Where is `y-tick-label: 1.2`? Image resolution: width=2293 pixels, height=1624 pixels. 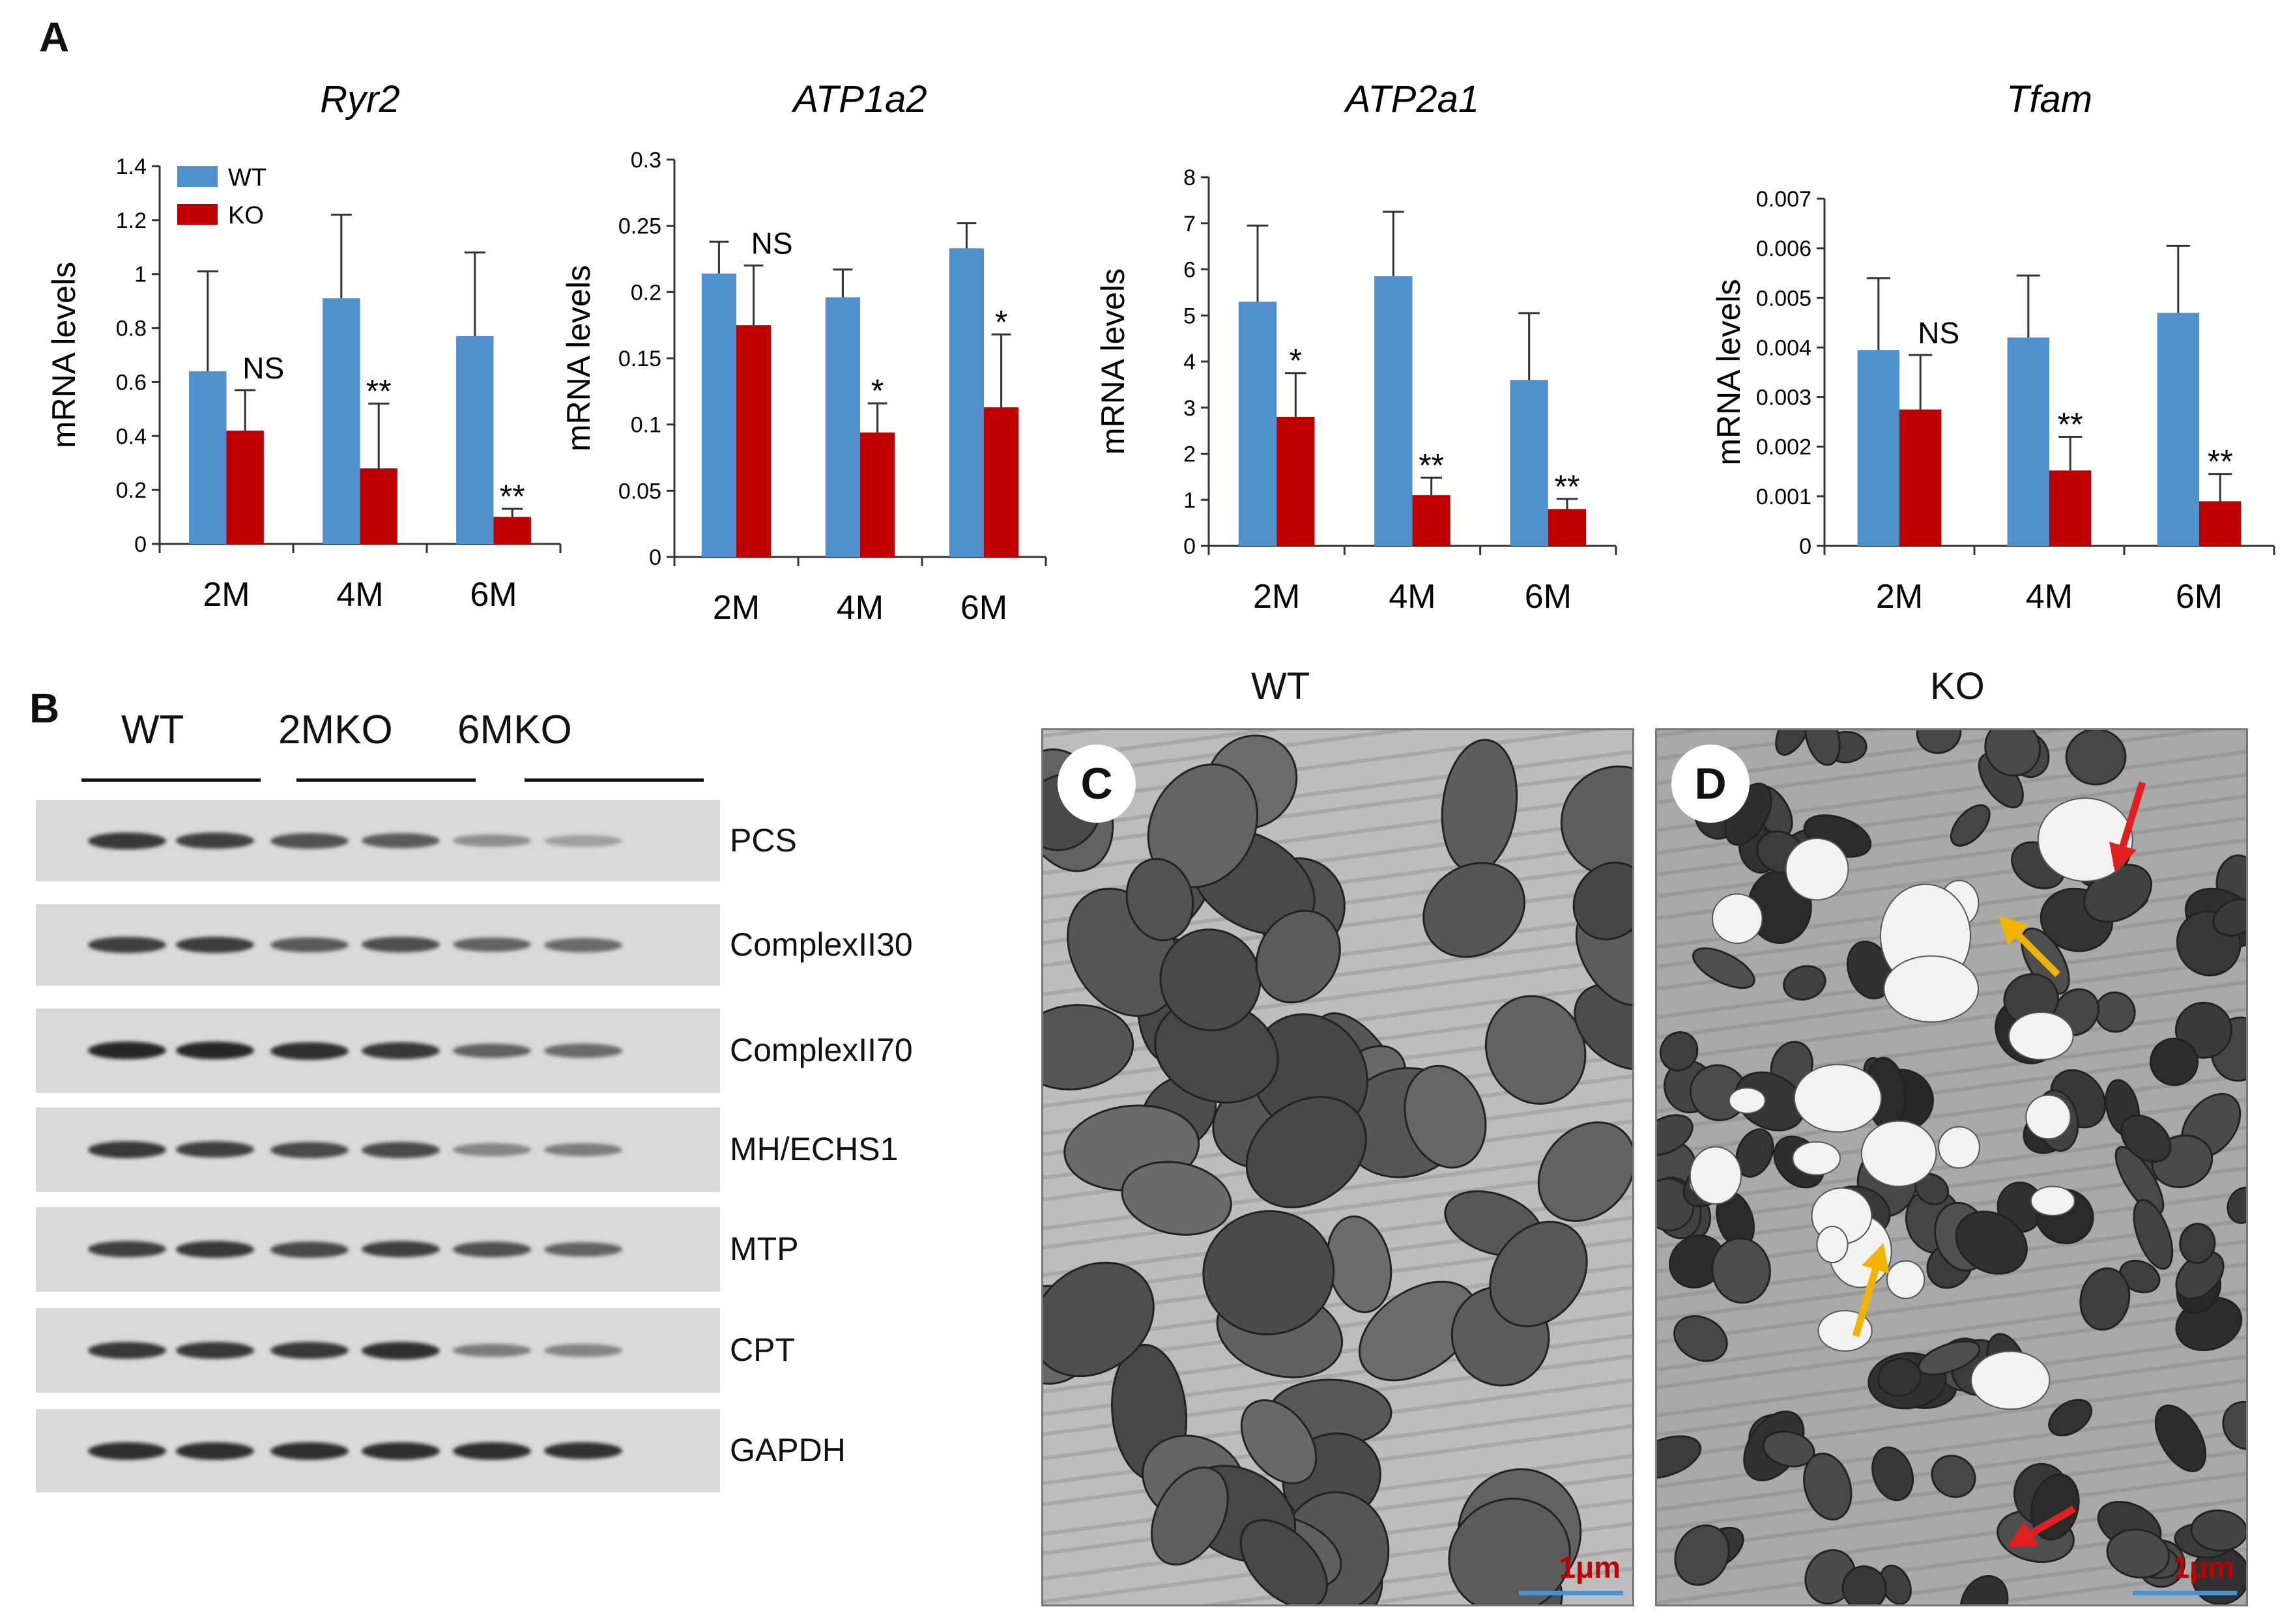 y-tick-label: 1.2 is located at coordinates (131, 220).